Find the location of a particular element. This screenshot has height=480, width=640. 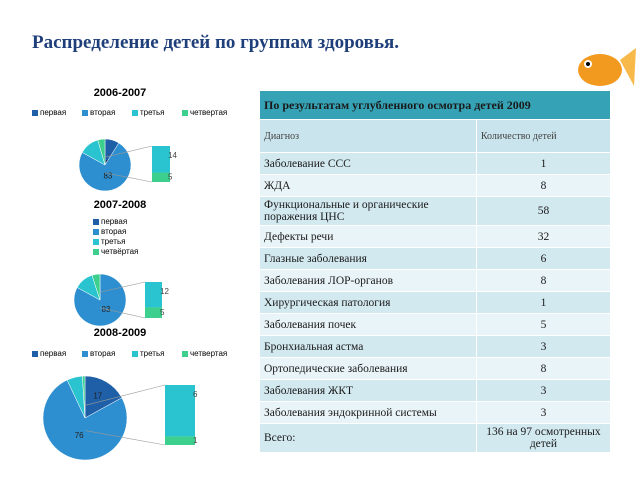

table-cell: Бронхиальная астма is located at coordinates (368, 346).